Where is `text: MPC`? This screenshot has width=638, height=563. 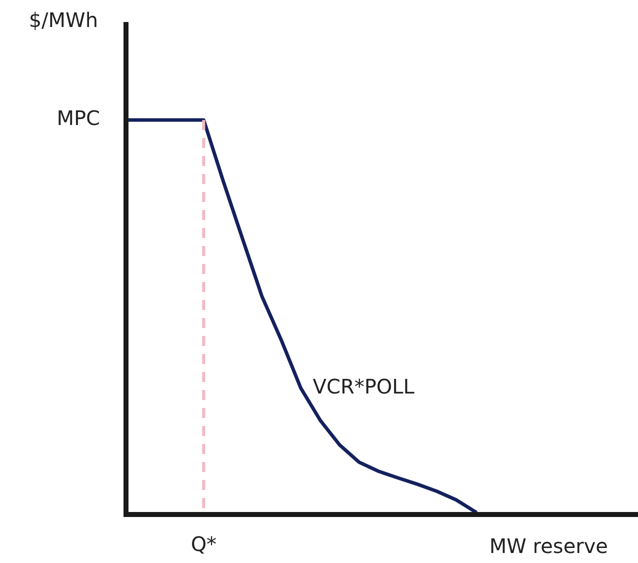
text: MPC is located at coordinates (78, 118).